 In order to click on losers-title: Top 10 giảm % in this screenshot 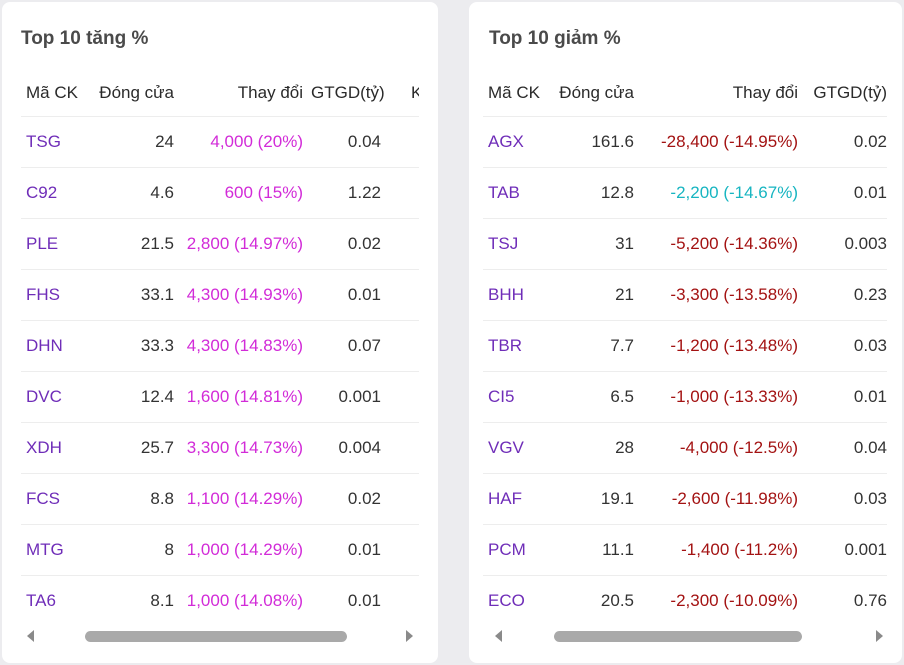, I will do `click(555, 38)`.